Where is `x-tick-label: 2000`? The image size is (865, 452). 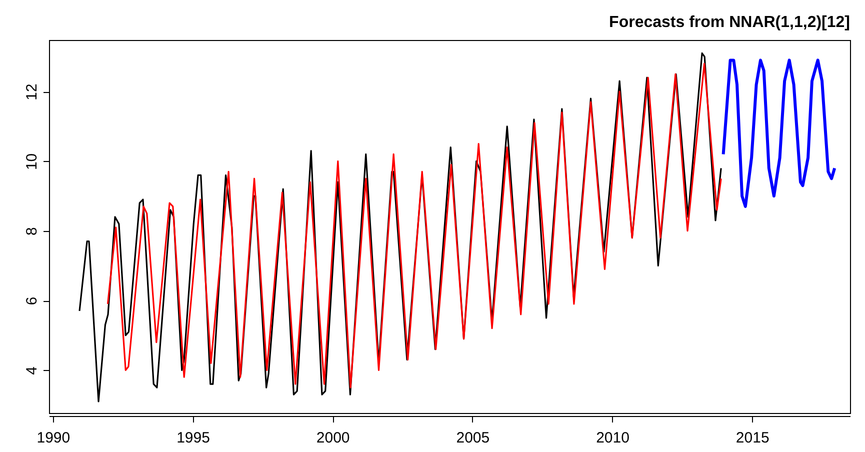
x-tick-label: 2000 is located at coordinates (333, 438).